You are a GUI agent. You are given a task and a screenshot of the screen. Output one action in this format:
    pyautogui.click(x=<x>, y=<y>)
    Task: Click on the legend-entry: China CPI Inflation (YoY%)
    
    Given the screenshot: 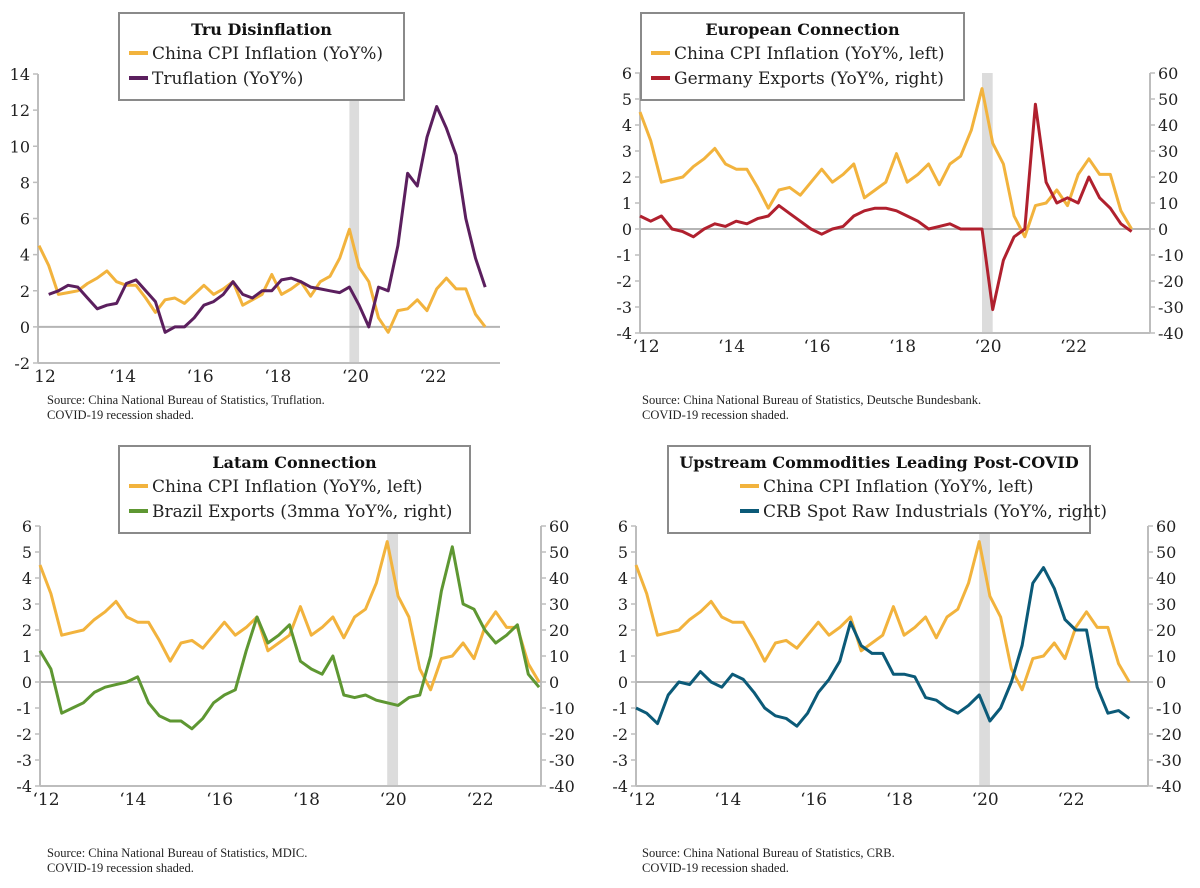 What is the action you would take?
    pyautogui.click(x=267, y=54)
    